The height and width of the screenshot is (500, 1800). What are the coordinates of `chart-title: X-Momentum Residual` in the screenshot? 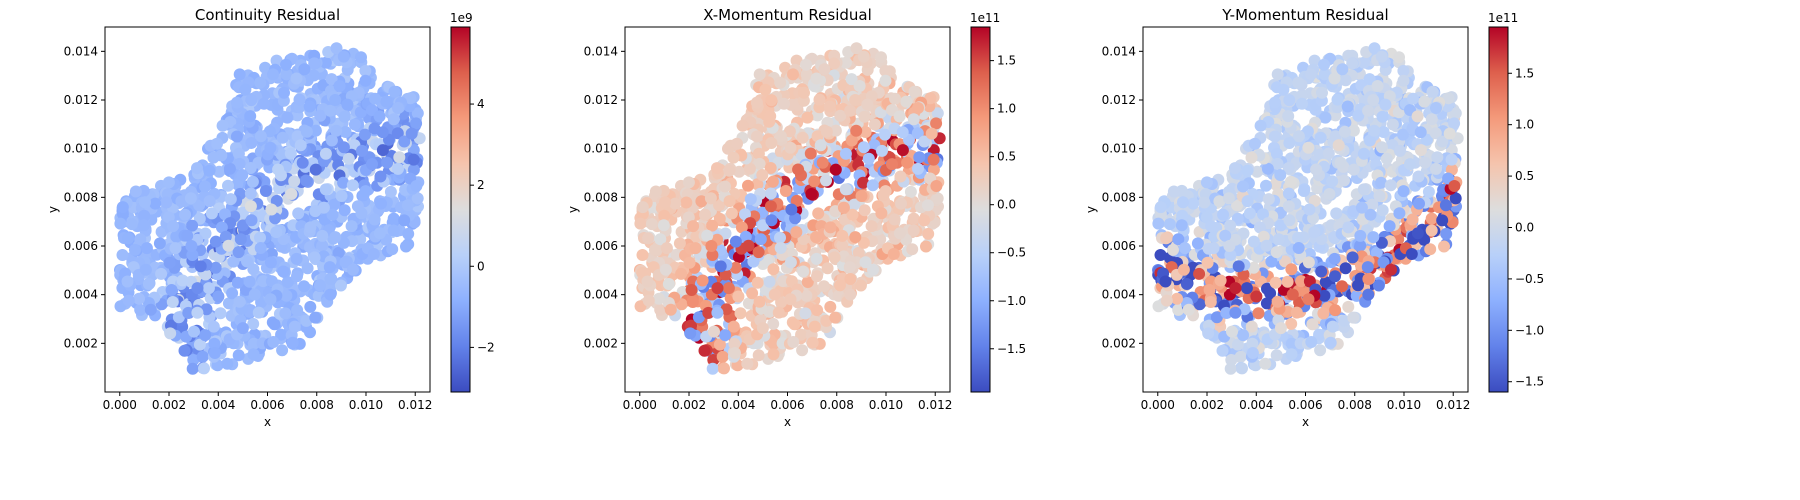 It's located at (787, 15).